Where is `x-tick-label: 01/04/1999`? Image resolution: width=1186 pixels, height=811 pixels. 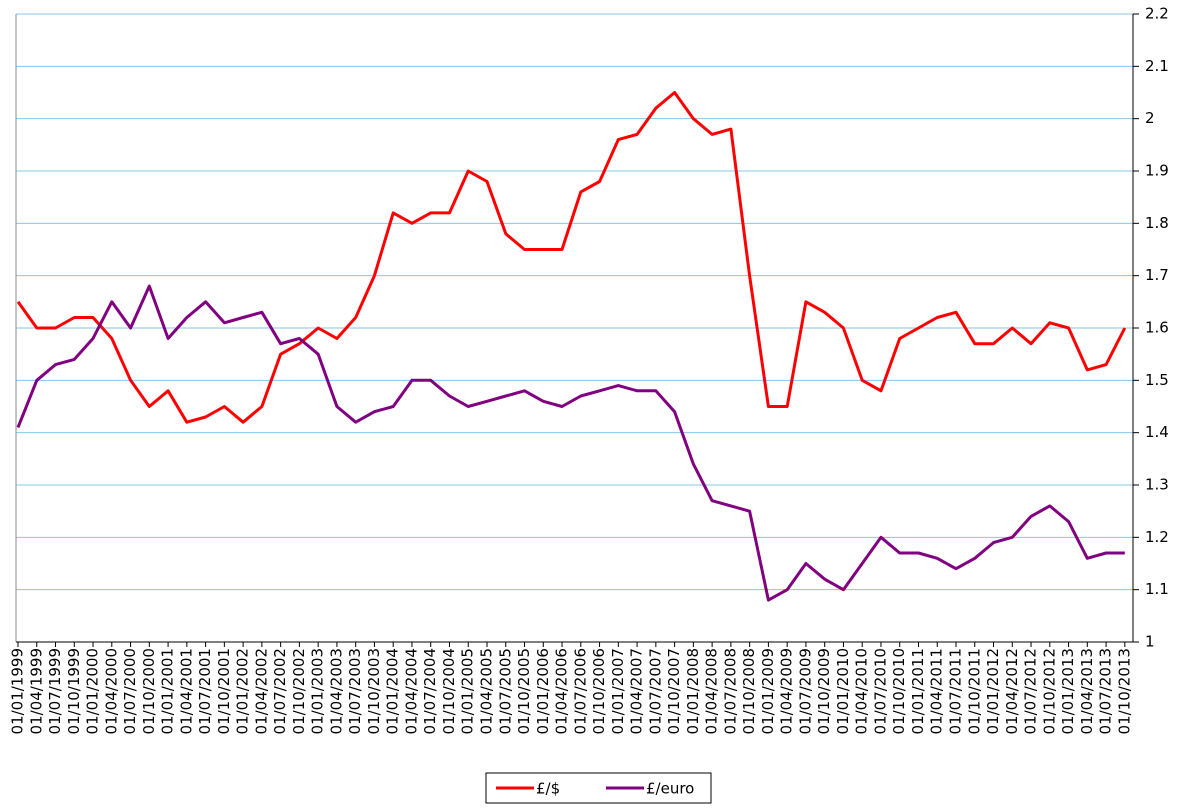 x-tick-label: 01/04/1999 is located at coordinates (36, 691).